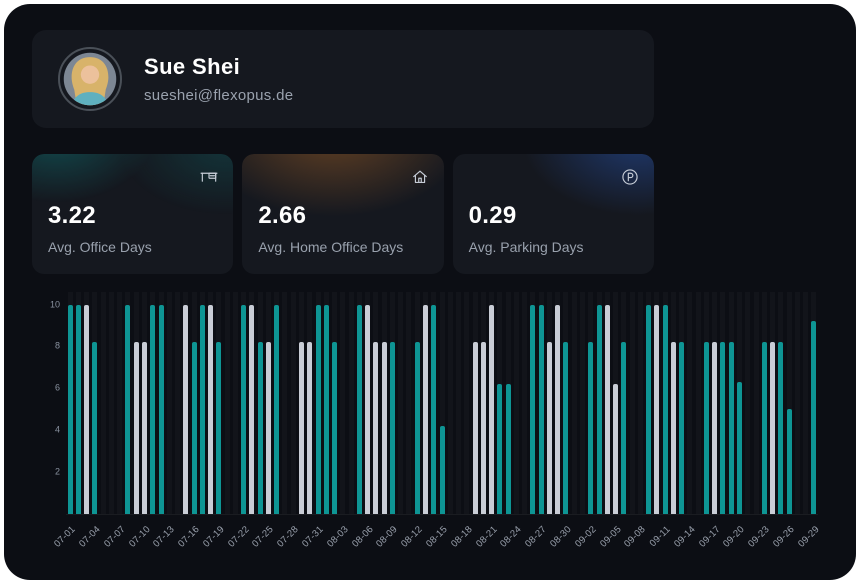 This screenshot has height=584, width=860. What do you see at coordinates (189, 537) in the screenshot?
I see `x-axis-label: 07-16` at bounding box center [189, 537].